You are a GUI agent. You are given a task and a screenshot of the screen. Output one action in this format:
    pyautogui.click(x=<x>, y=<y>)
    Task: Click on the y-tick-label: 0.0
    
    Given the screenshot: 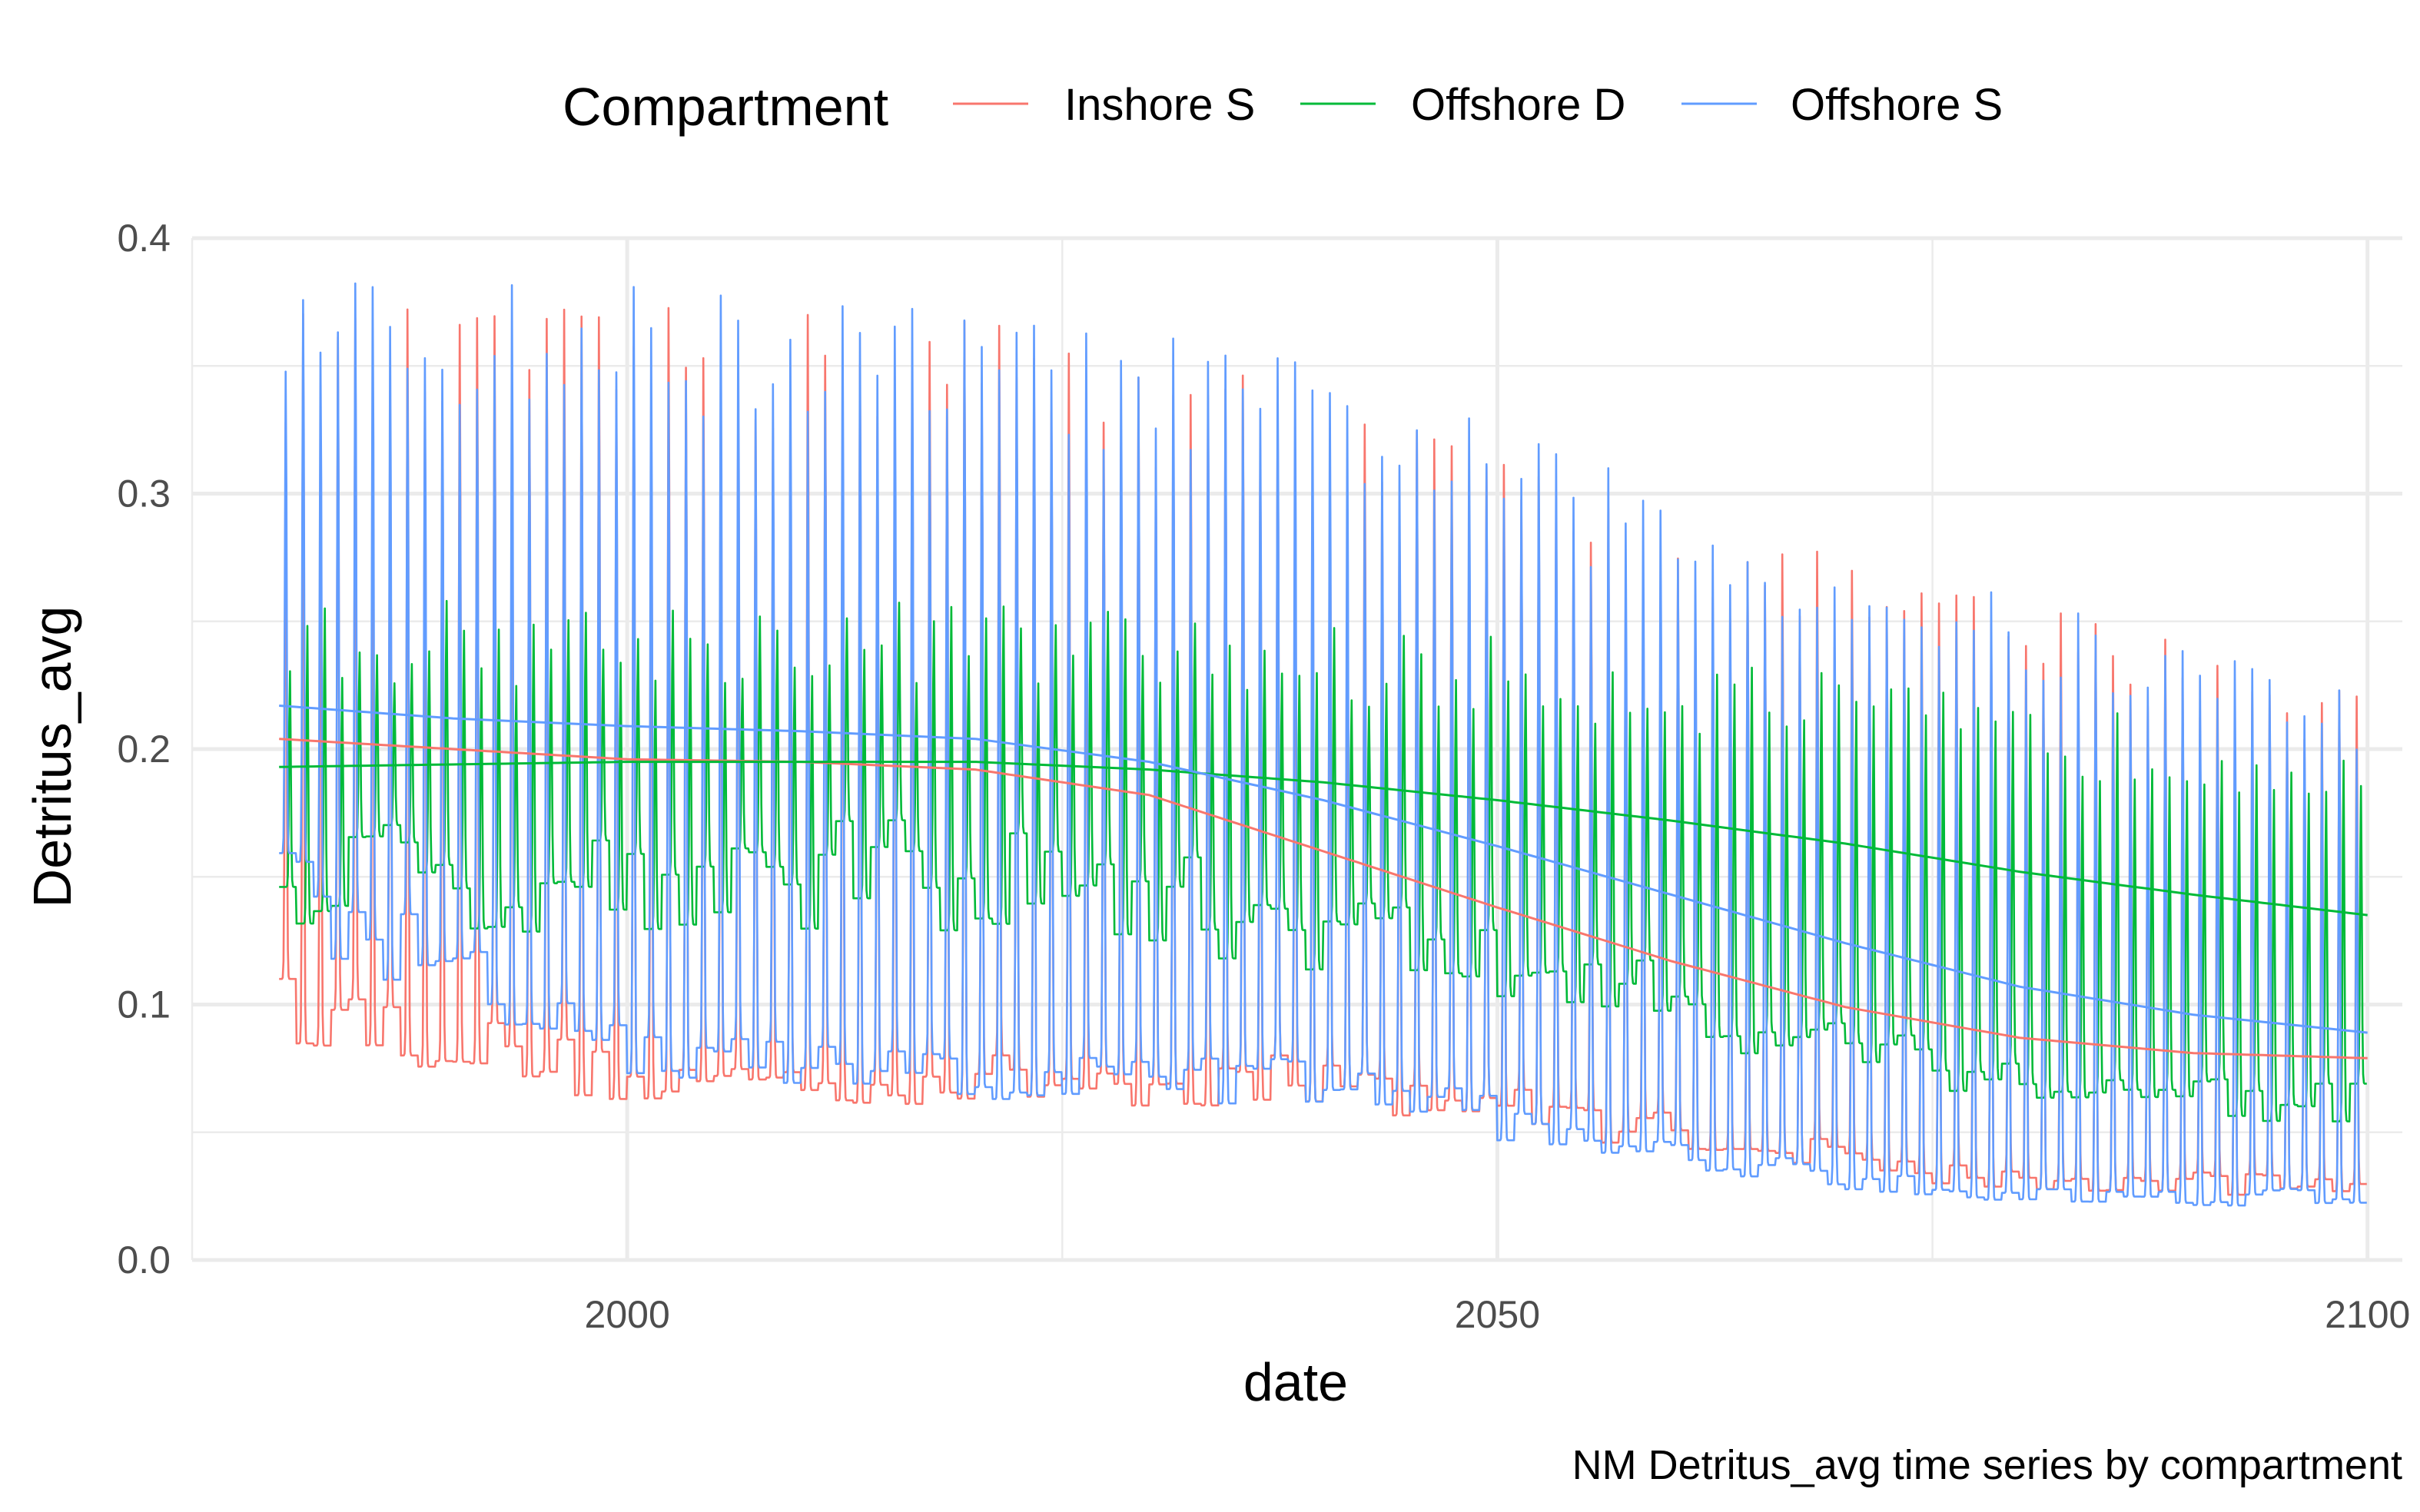 What is the action you would take?
    pyautogui.click(x=144, y=1260)
    